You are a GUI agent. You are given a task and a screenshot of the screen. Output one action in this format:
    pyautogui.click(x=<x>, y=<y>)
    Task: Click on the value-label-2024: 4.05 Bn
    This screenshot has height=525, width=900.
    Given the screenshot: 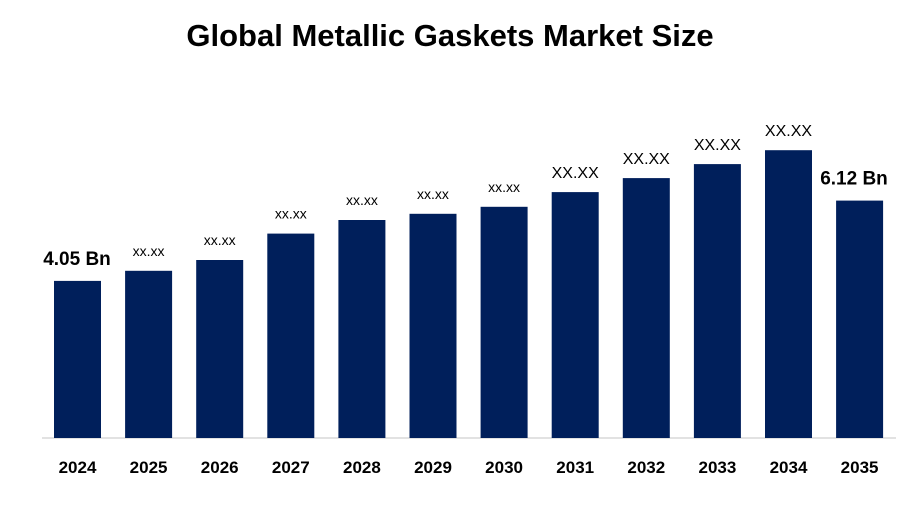 What is the action you would take?
    pyautogui.click(x=77, y=259)
    